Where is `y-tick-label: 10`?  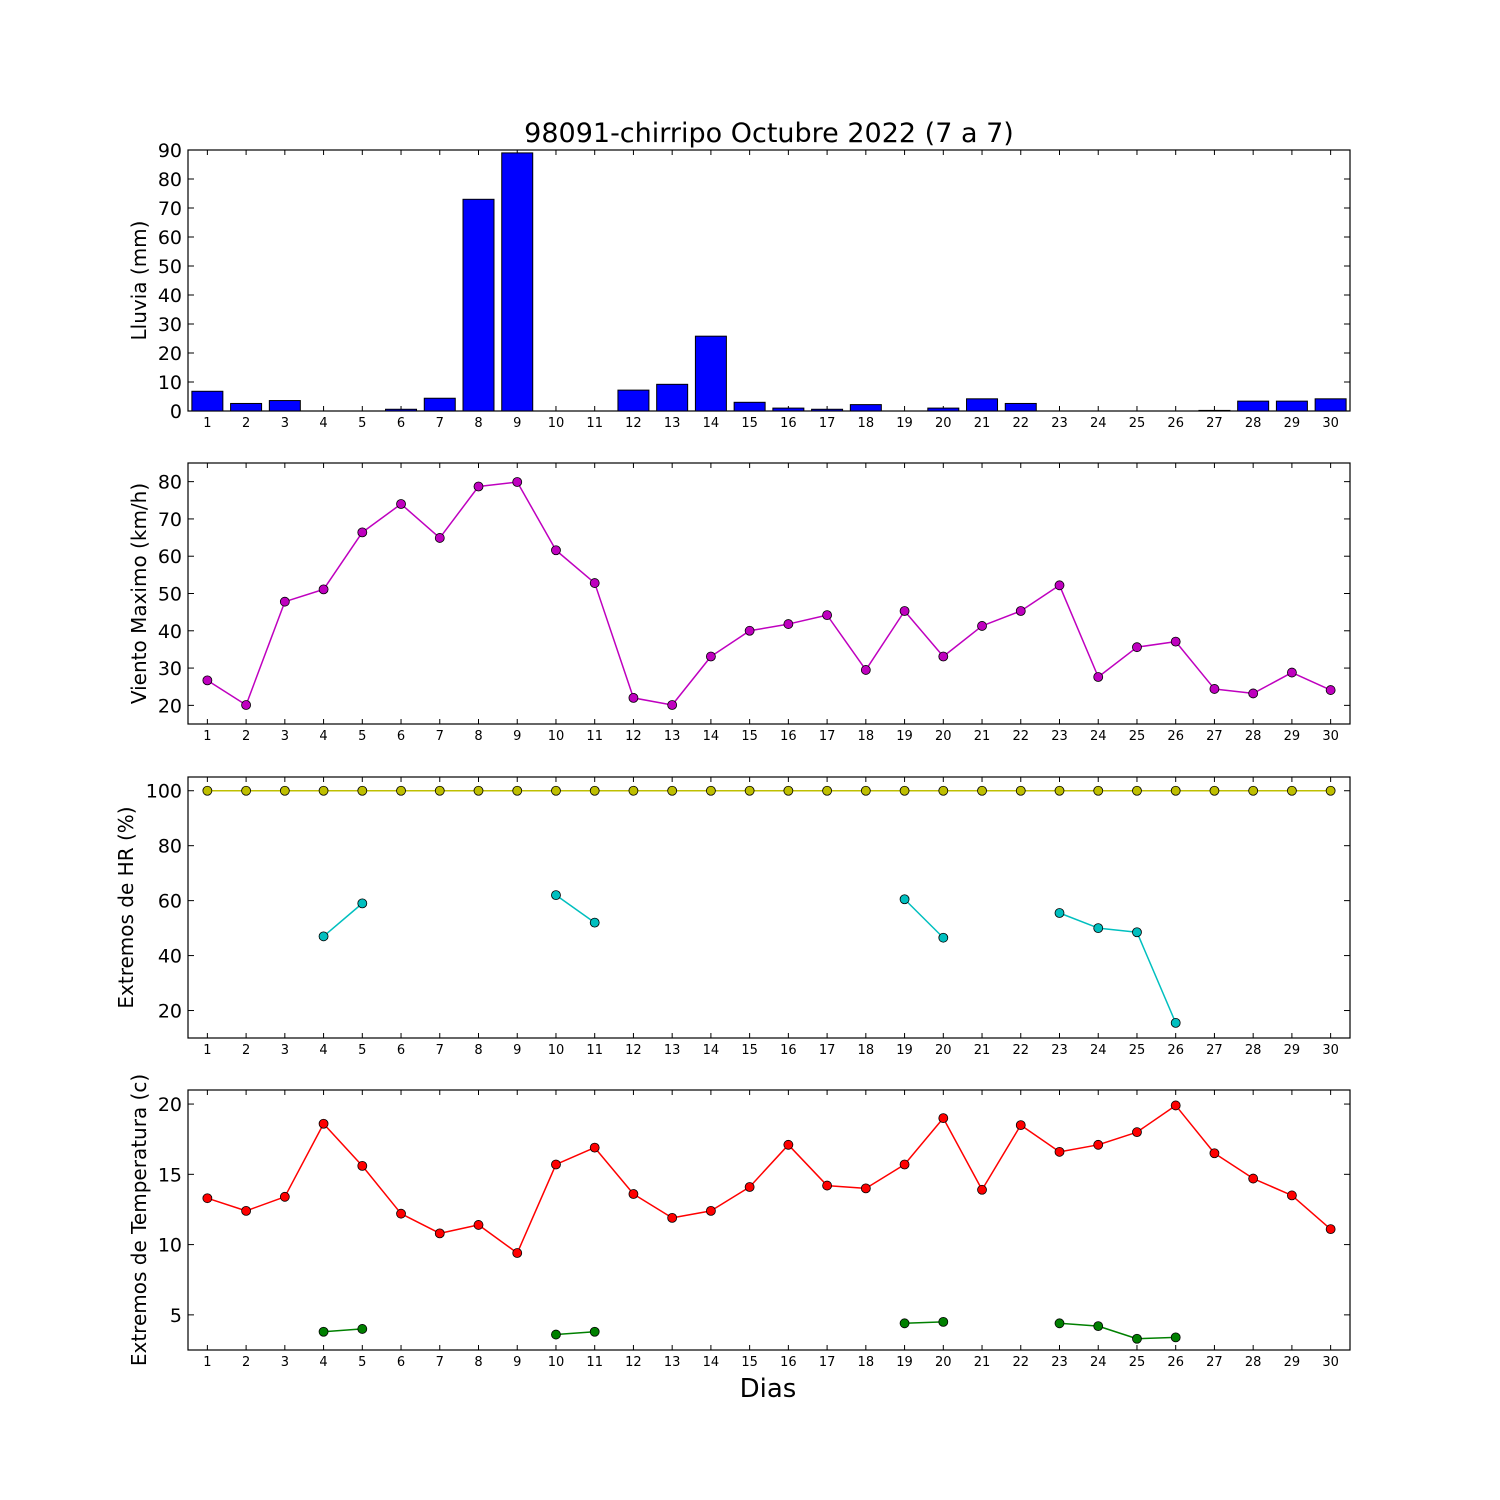
y-tick-label: 10 is located at coordinates (170, 383).